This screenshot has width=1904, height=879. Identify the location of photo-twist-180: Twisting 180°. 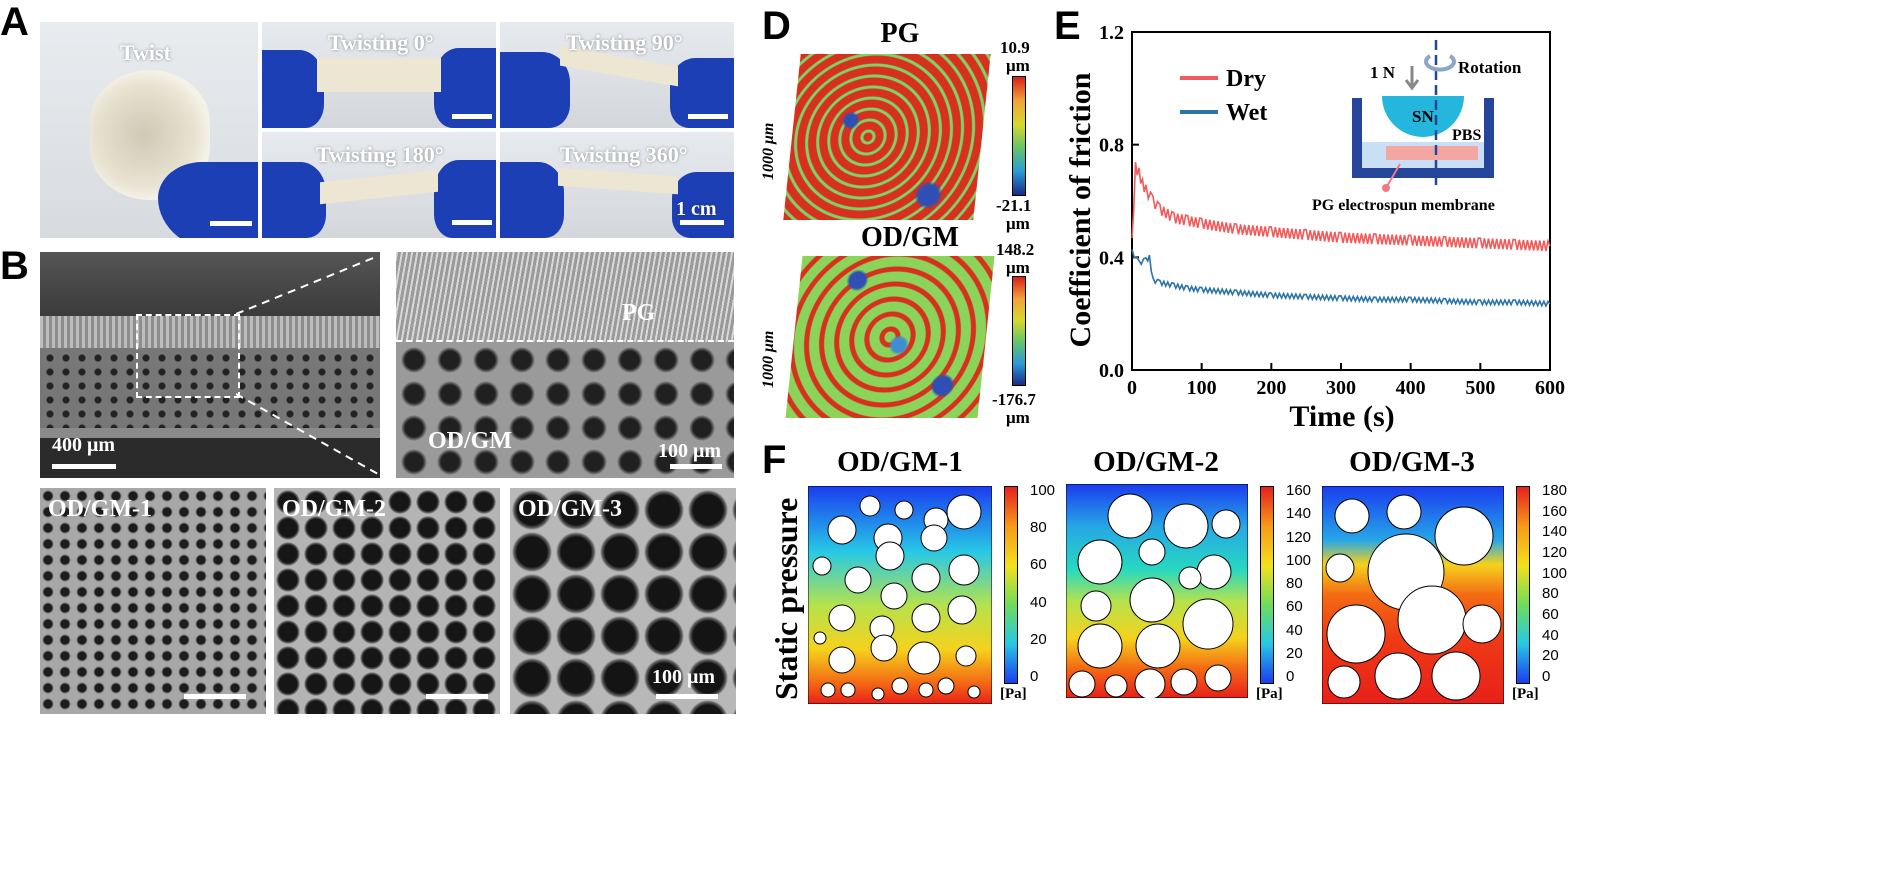
(379, 185).